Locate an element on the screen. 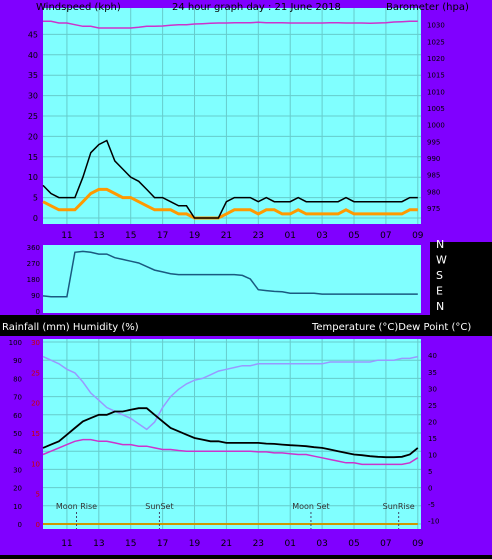  annotation-label: Moon Set is located at coordinates (310, 506).